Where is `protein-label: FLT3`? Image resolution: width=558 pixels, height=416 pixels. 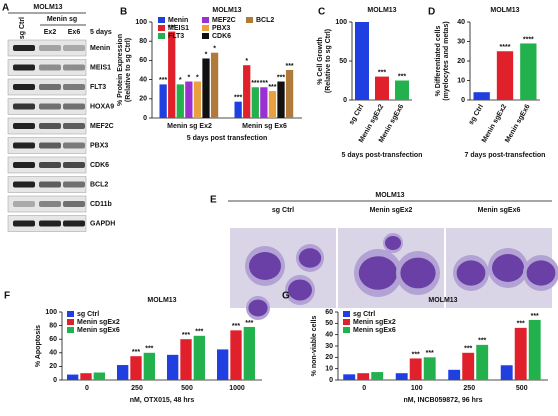 protein-label: FLT3 is located at coordinates (98, 87).